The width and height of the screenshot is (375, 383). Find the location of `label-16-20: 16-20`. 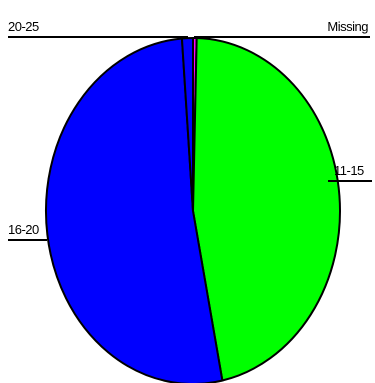

label-16-20: 16-20 is located at coordinates (23, 229).